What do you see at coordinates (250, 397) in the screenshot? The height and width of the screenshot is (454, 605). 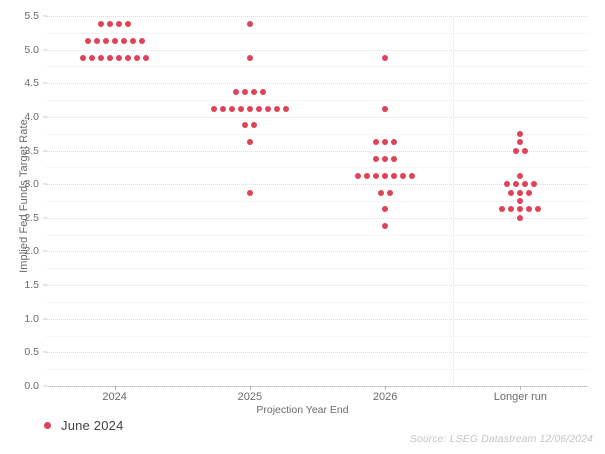 I see `x-tick-label: 2025` at bounding box center [250, 397].